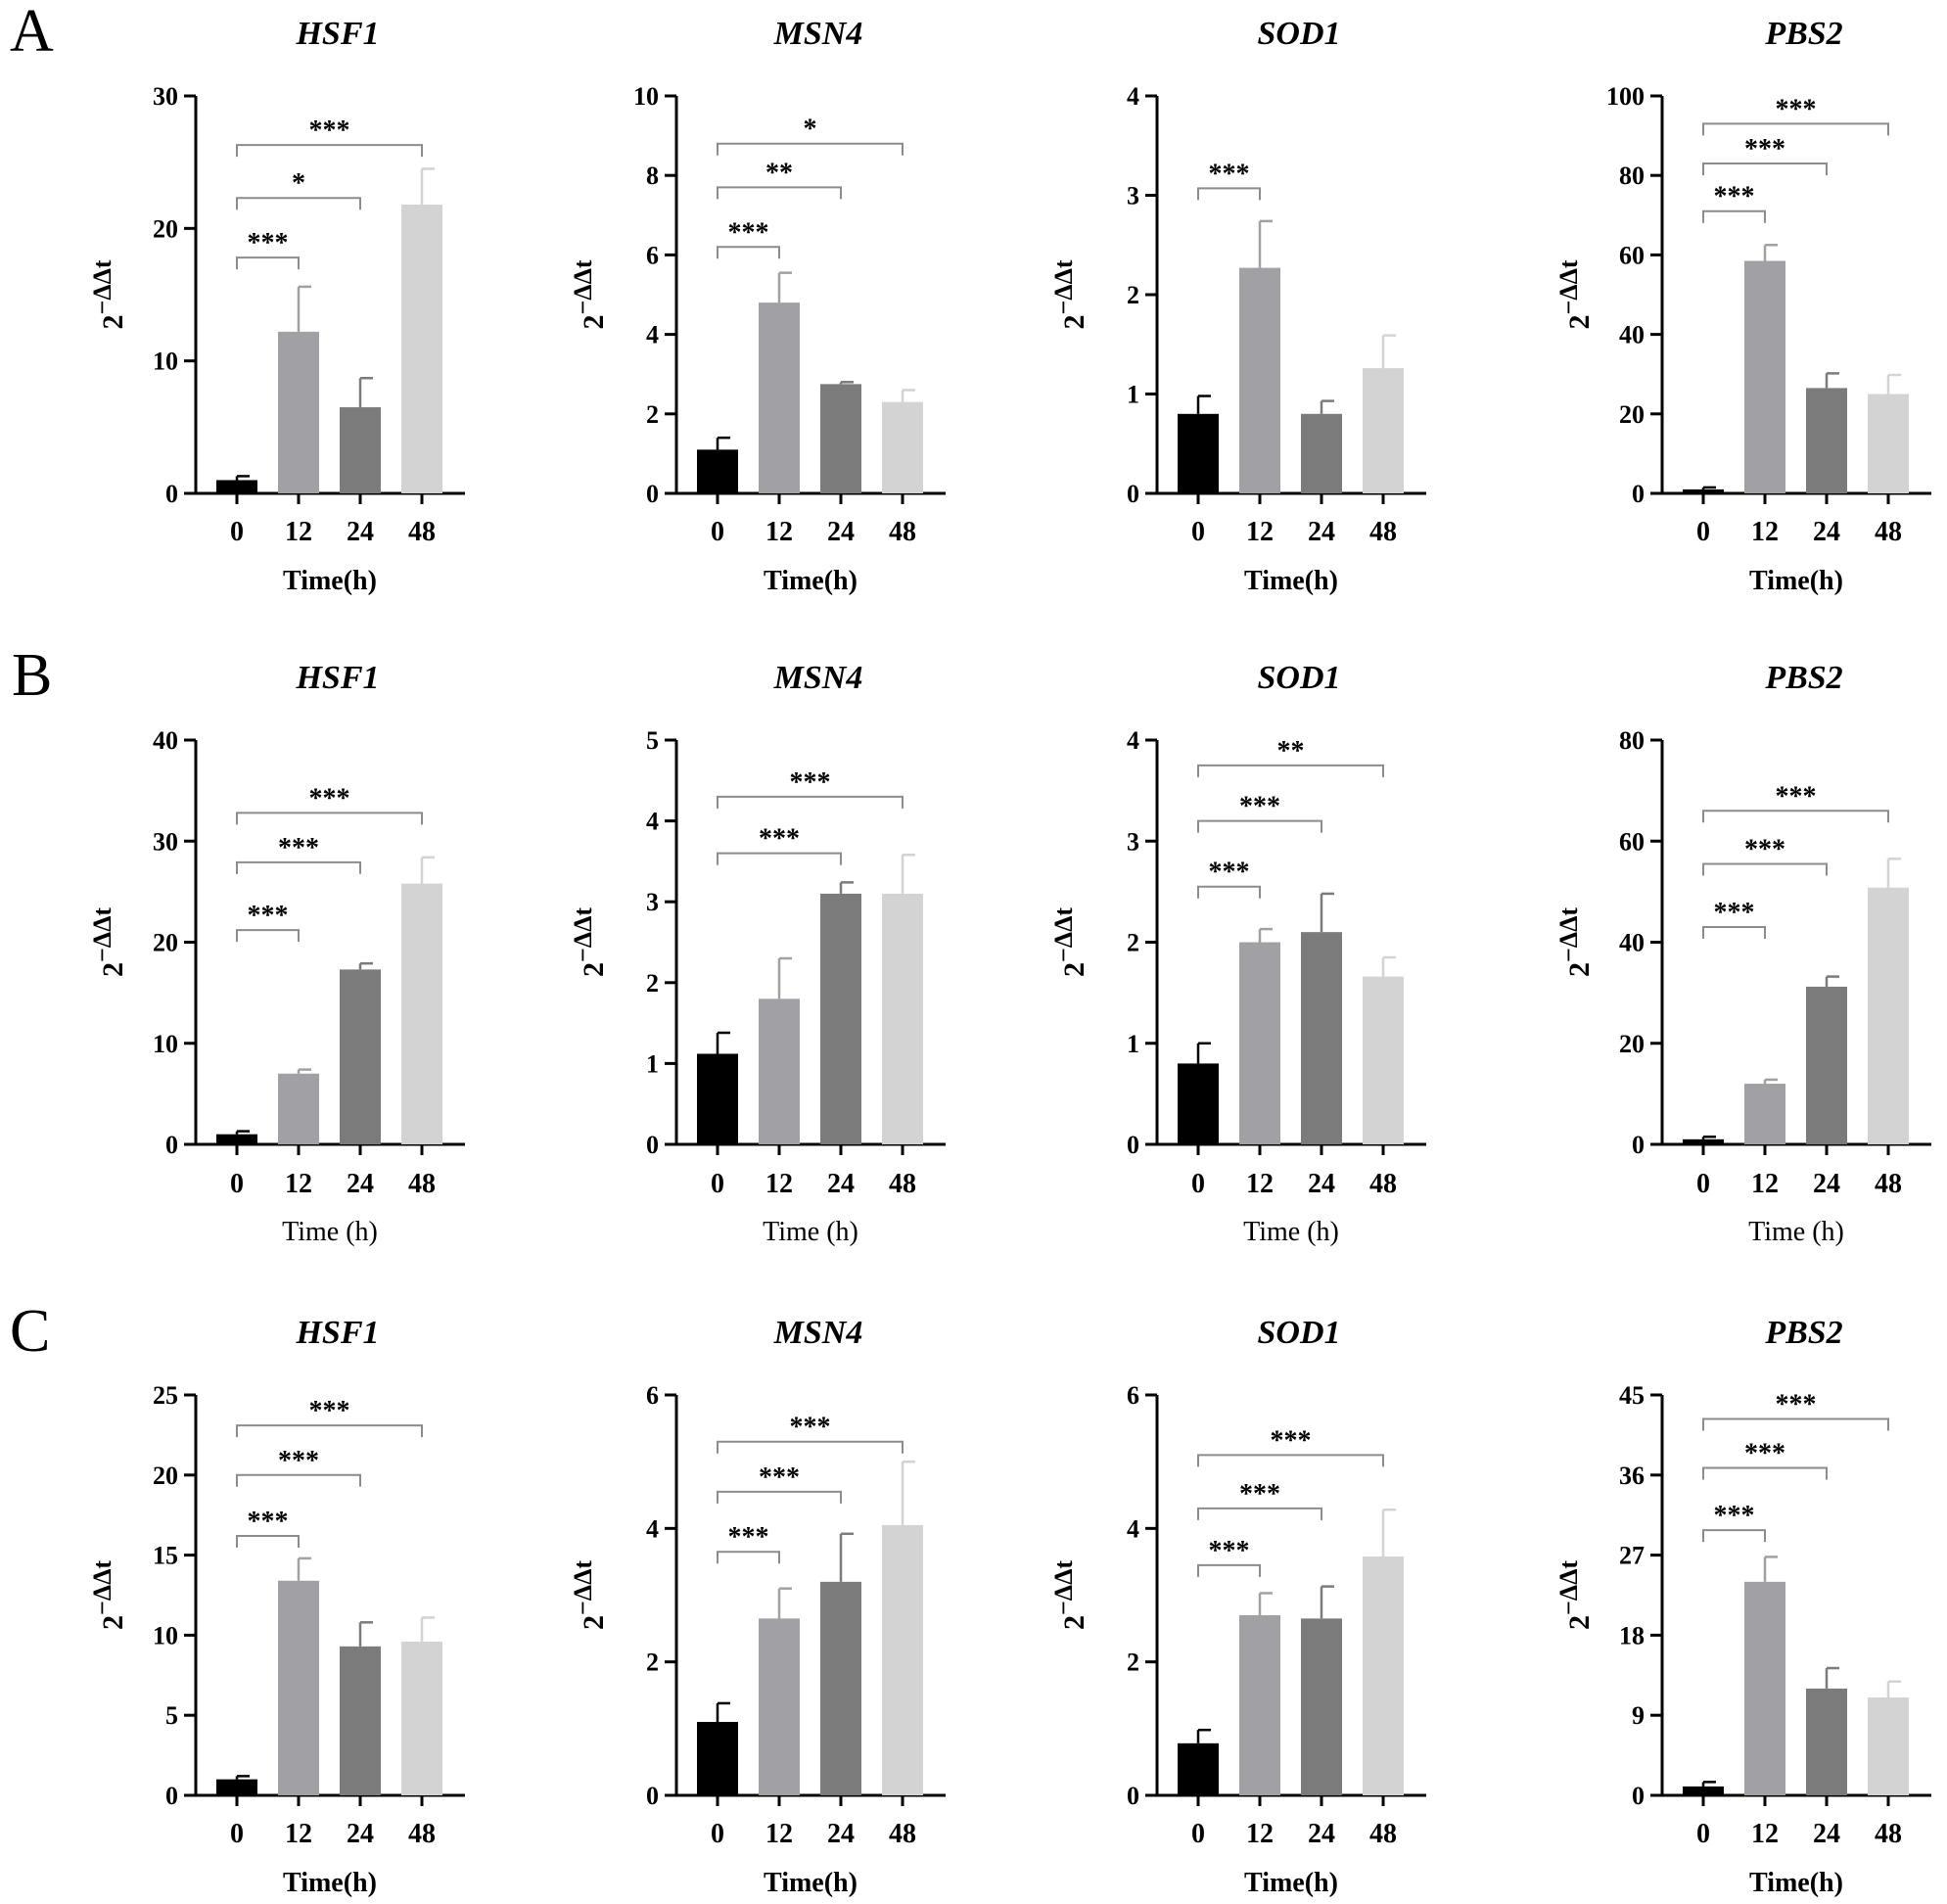  Describe the element at coordinates (1632, 1395) in the screenshot. I see `y-tick-label: 45` at that location.